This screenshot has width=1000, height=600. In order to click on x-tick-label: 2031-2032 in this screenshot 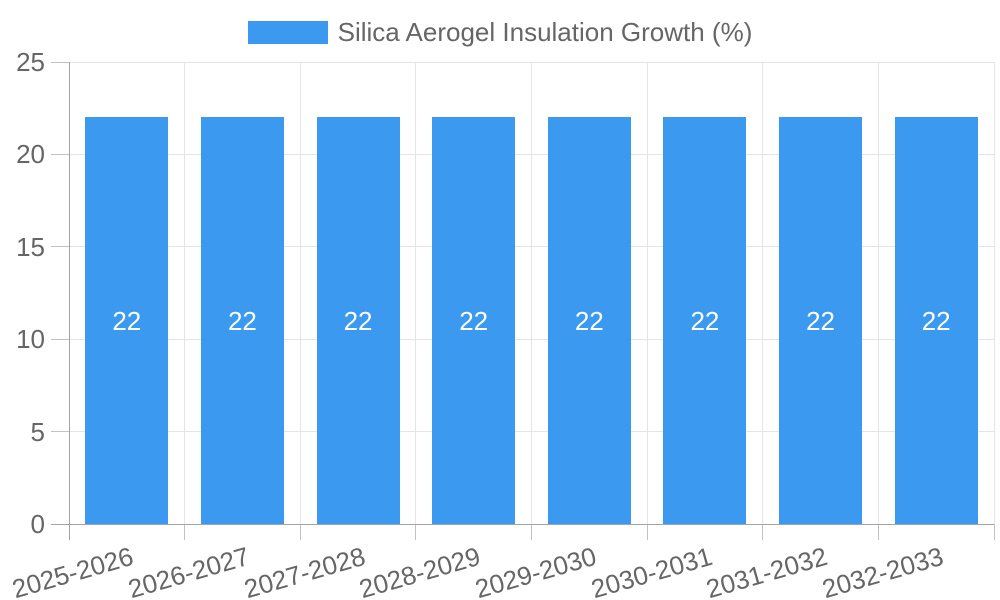, I will do `click(767, 570)`.